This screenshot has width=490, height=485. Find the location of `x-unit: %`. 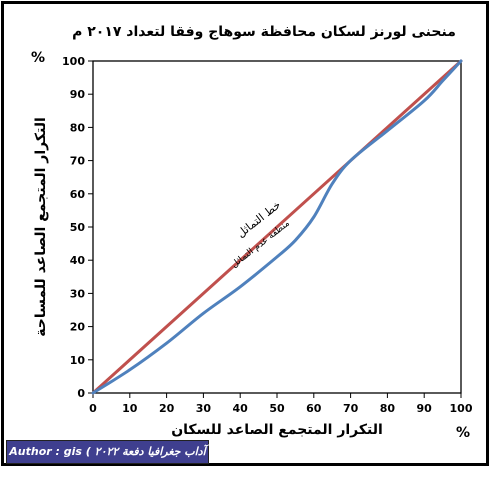

x-unit: % is located at coordinates (463, 433).